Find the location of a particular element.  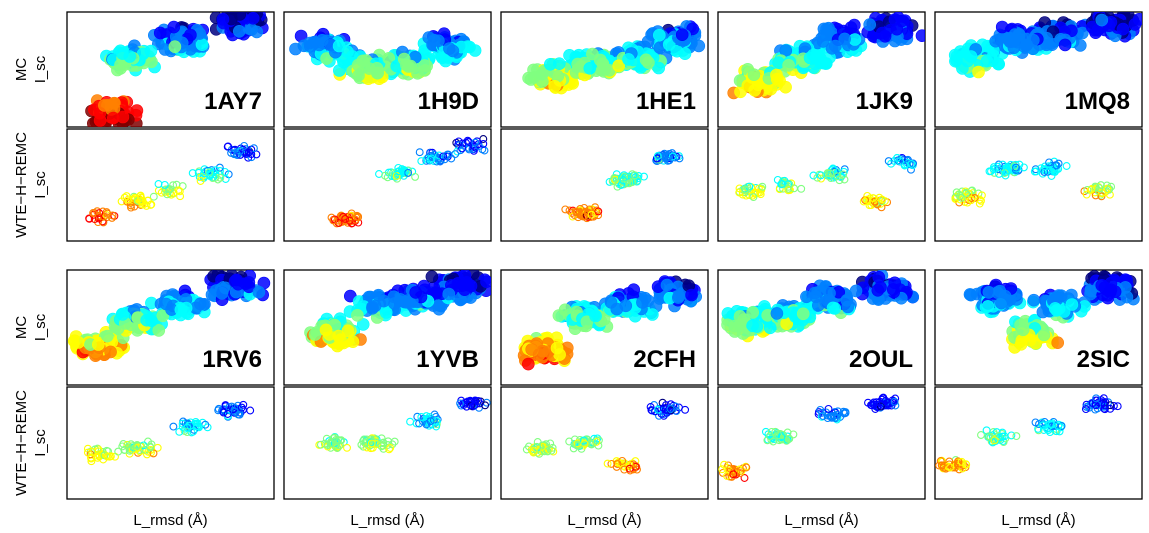

scatter-2OUL-wte is located at coordinates (809, 437).